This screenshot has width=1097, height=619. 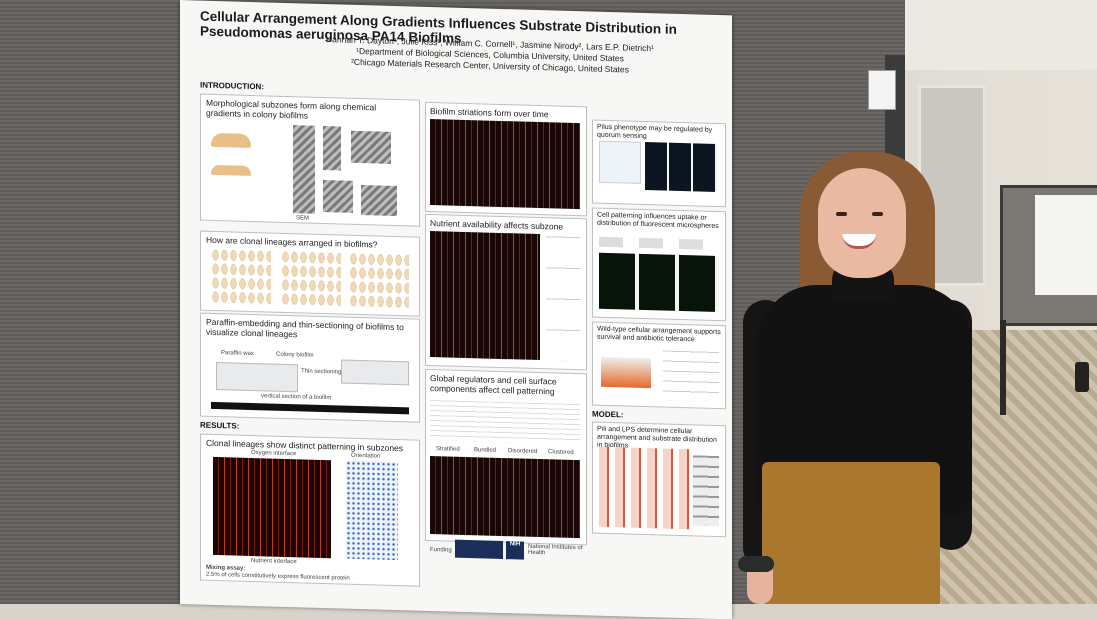 What do you see at coordinates (523, 451) in the screenshot?
I see `label-disordered: Disordered` at bounding box center [523, 451].